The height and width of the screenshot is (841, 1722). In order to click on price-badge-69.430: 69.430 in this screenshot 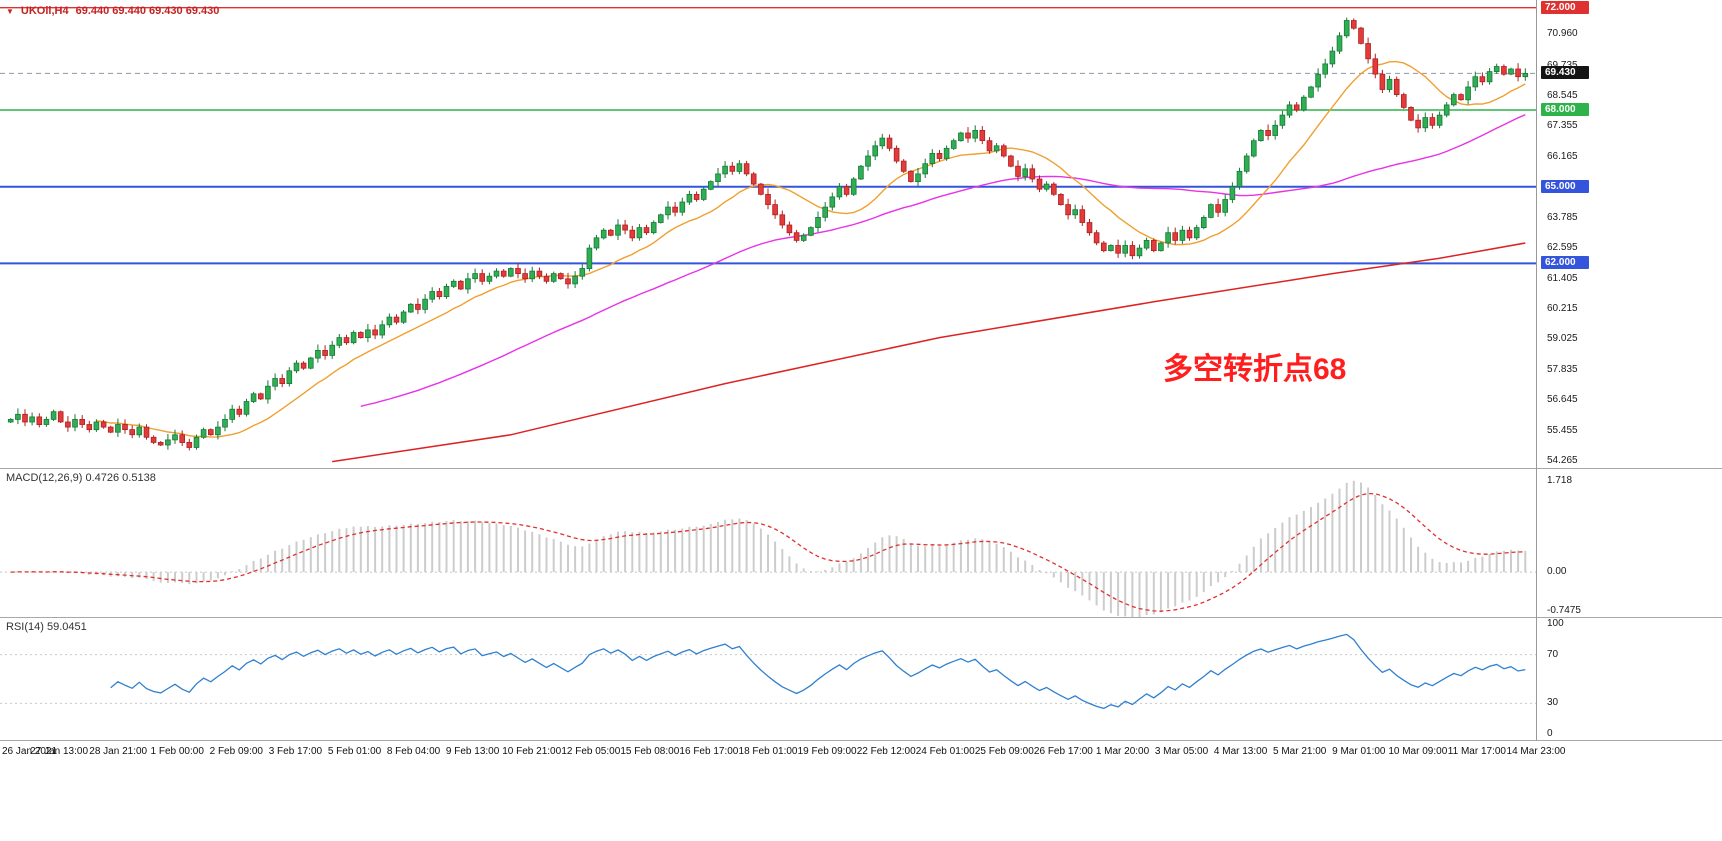, I will do `click(1565, 73)`.